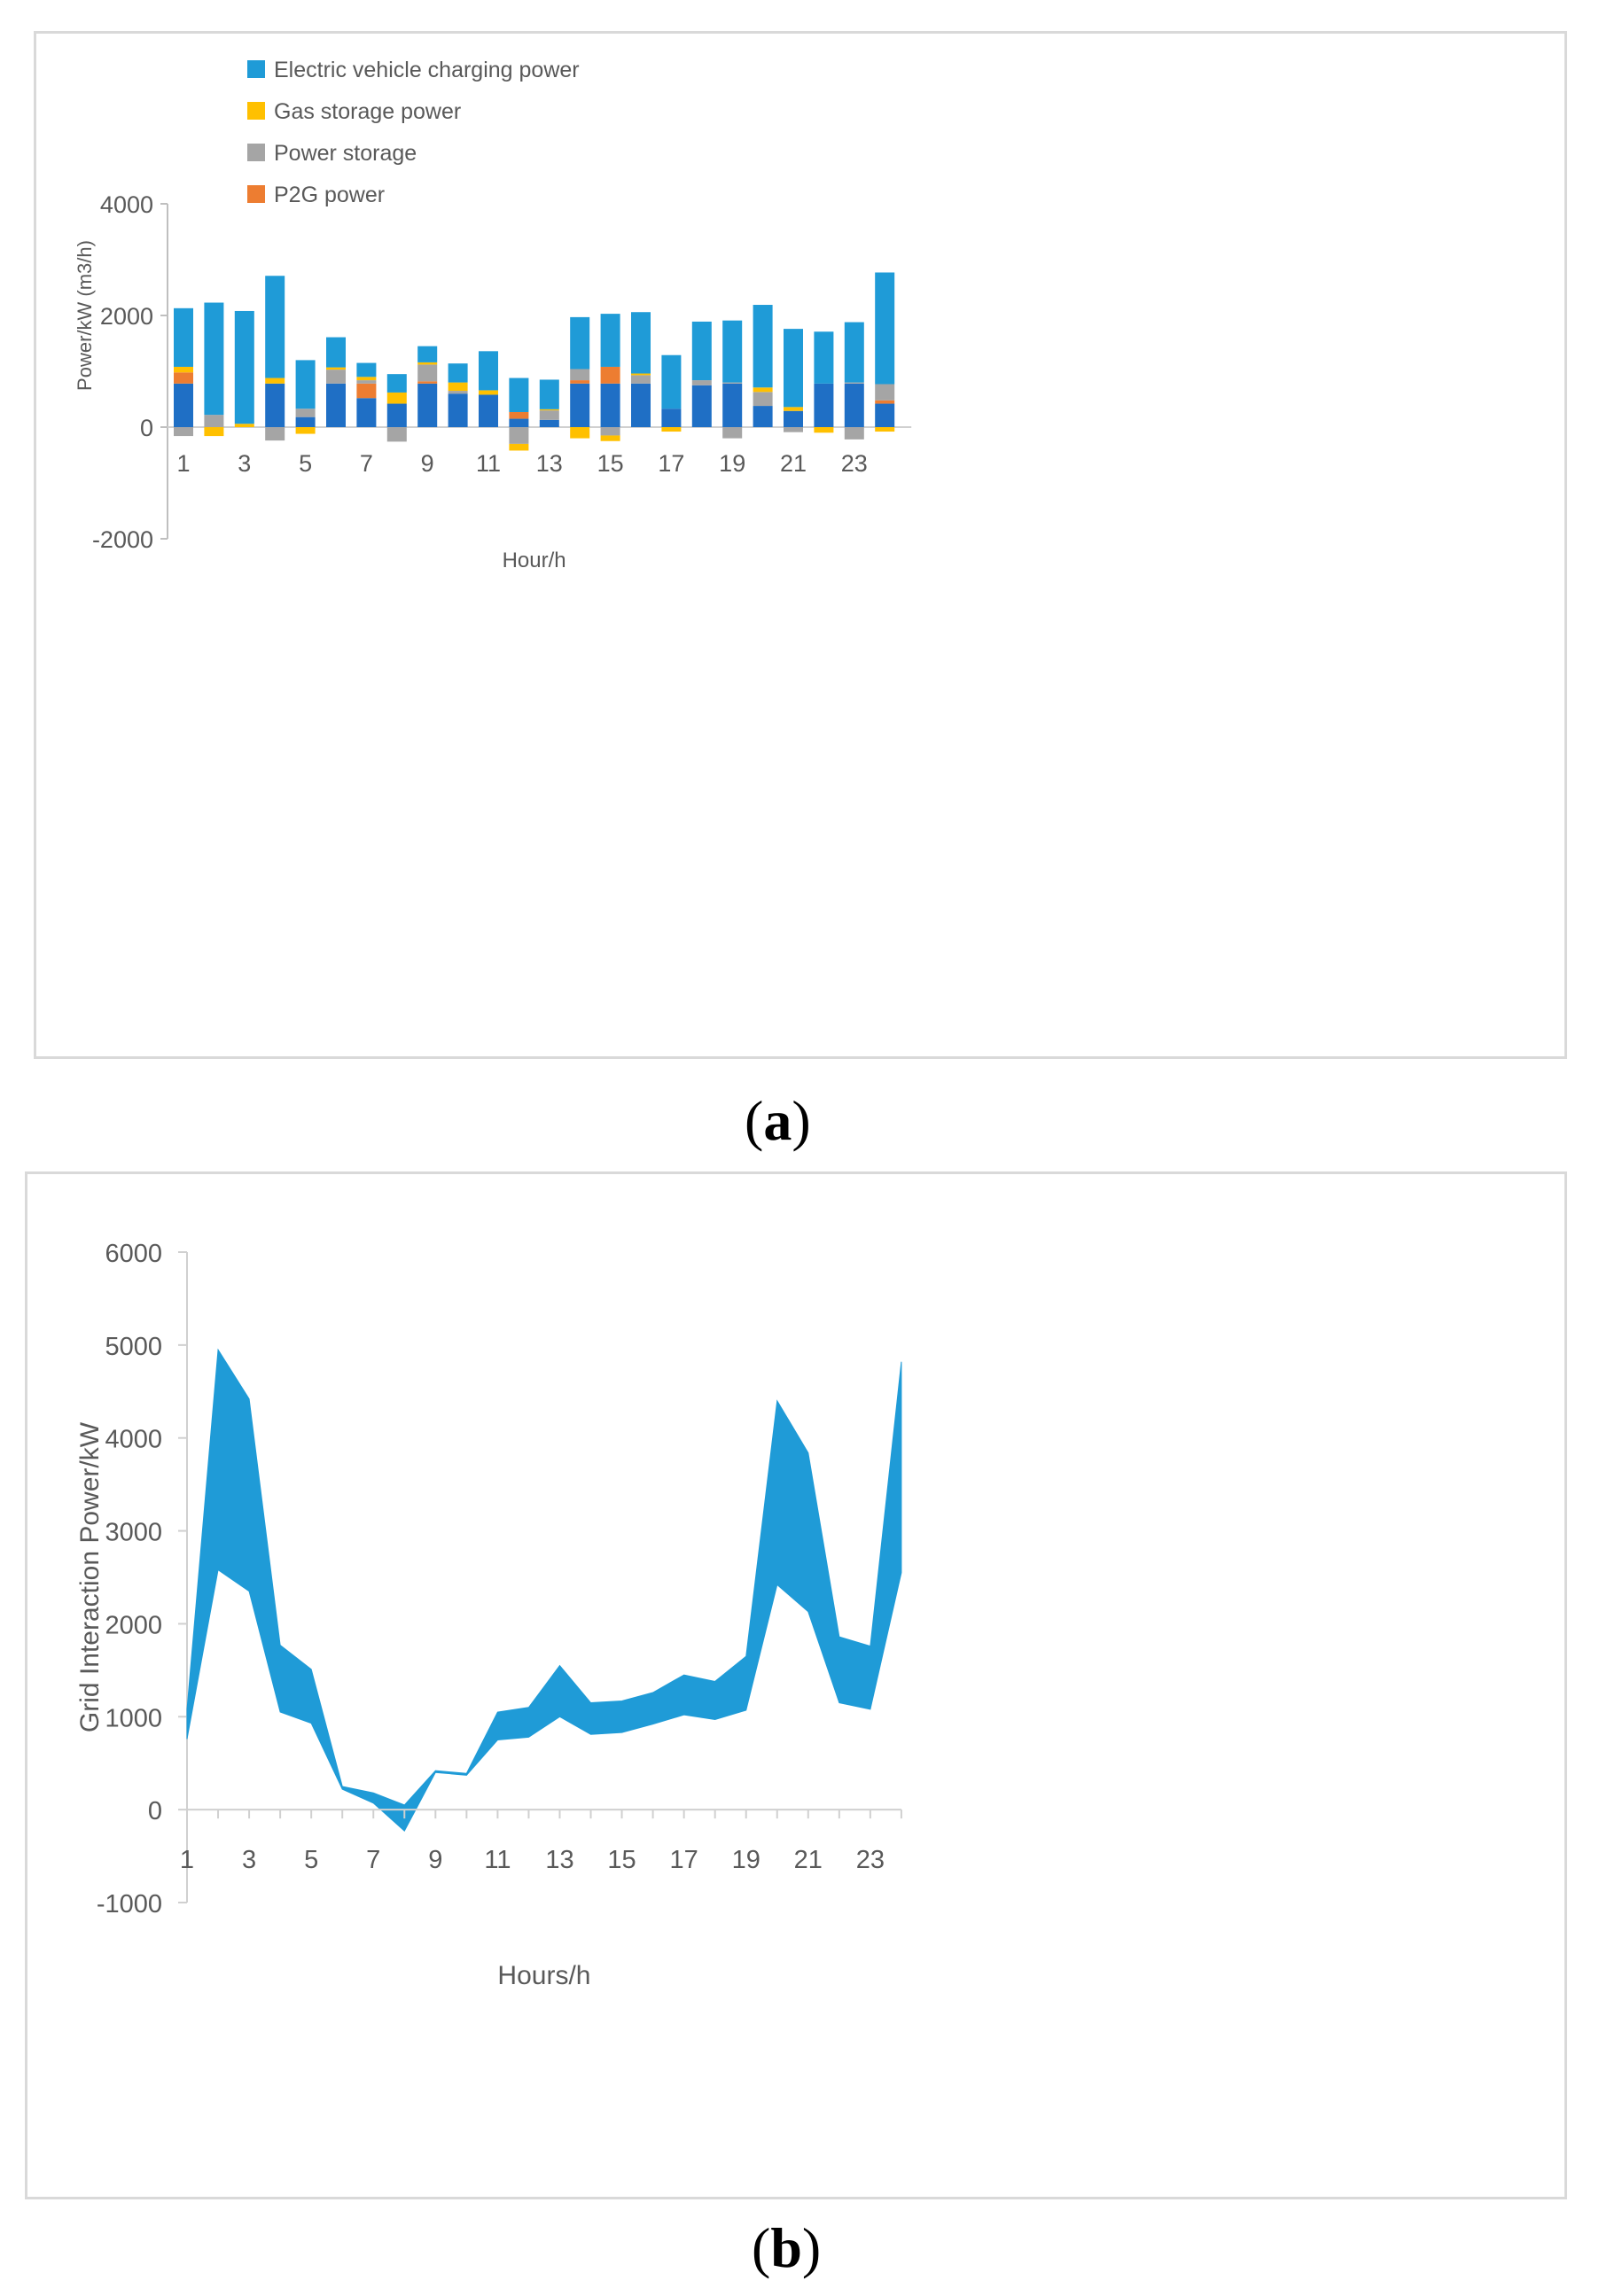 This screenshot has width=1599, height=2296. Describe the element at coordinates (367, 111) in the screenshot. I see `legend-label-1: Gas storage power` at that location.